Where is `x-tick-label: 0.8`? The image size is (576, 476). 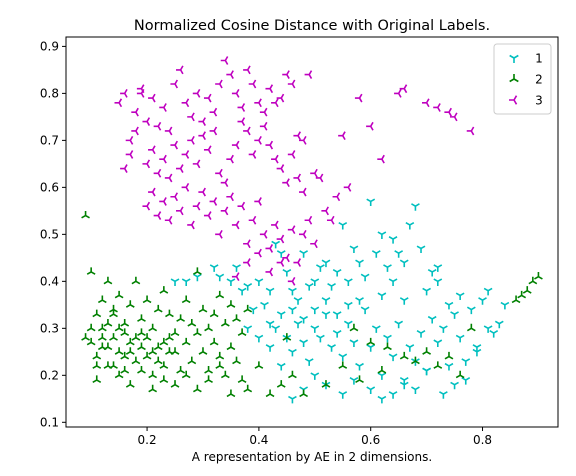
x-tick-label: 0.8 is located at coordinates (482, 440).